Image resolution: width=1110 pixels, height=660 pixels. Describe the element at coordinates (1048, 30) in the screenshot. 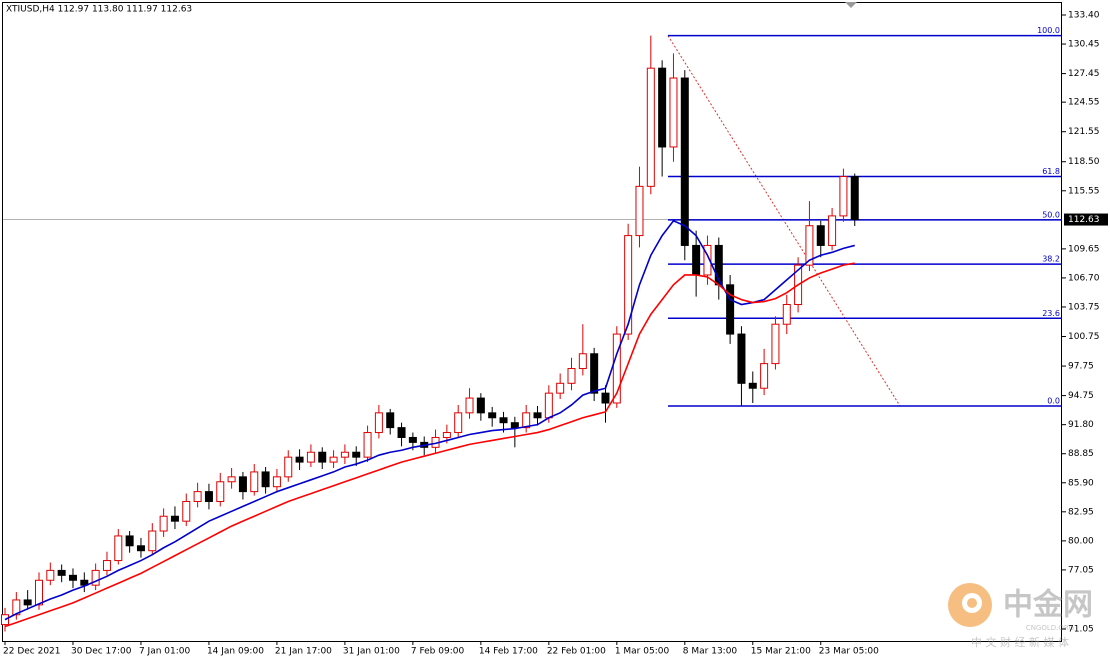

I see `fib-level-label: 100.0` at that location.